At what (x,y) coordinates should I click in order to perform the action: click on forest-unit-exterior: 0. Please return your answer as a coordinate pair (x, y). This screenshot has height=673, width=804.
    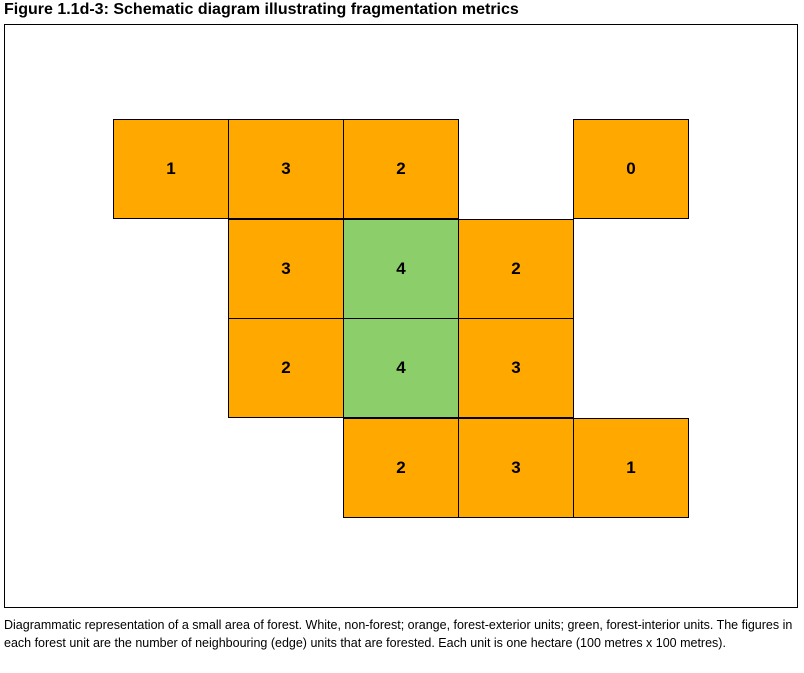
    Looking at the image, I should click on (631, 169).